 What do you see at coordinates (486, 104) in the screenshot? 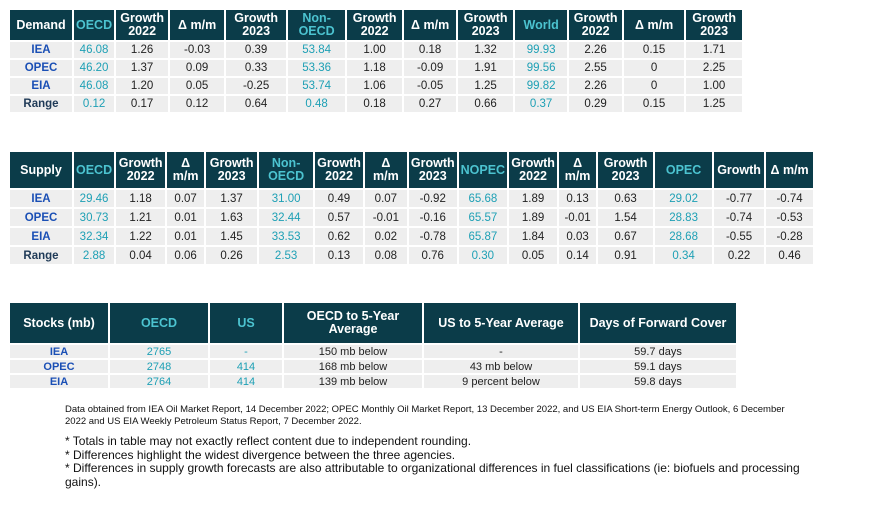
I see `demand-cell: 0.66` at bounding box center [486, 104].